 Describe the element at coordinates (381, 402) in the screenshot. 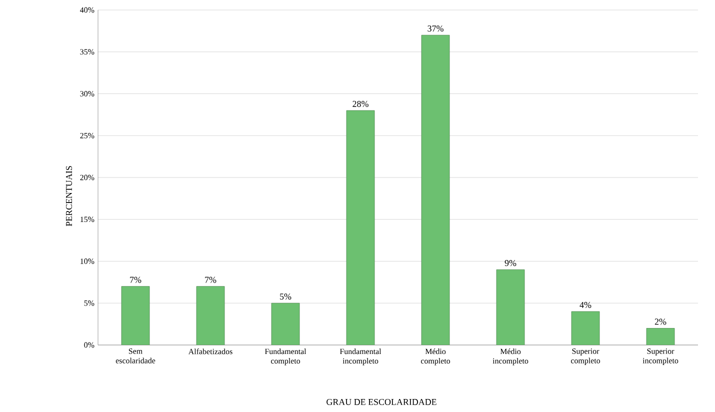

I see `x-axis-title: GRAU DE ESCOLARIDADE` at that location.